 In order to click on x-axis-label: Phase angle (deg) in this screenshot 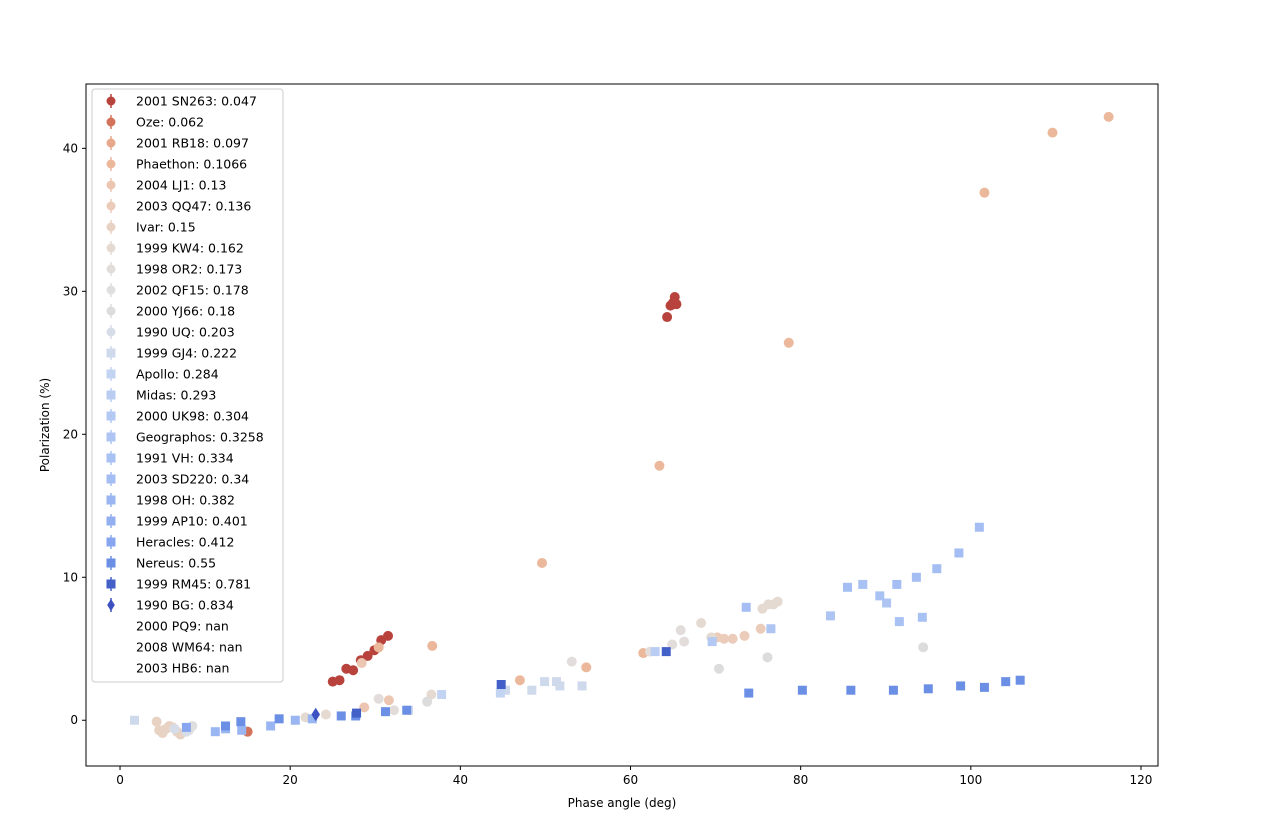, I will do `click(622, 803)`.